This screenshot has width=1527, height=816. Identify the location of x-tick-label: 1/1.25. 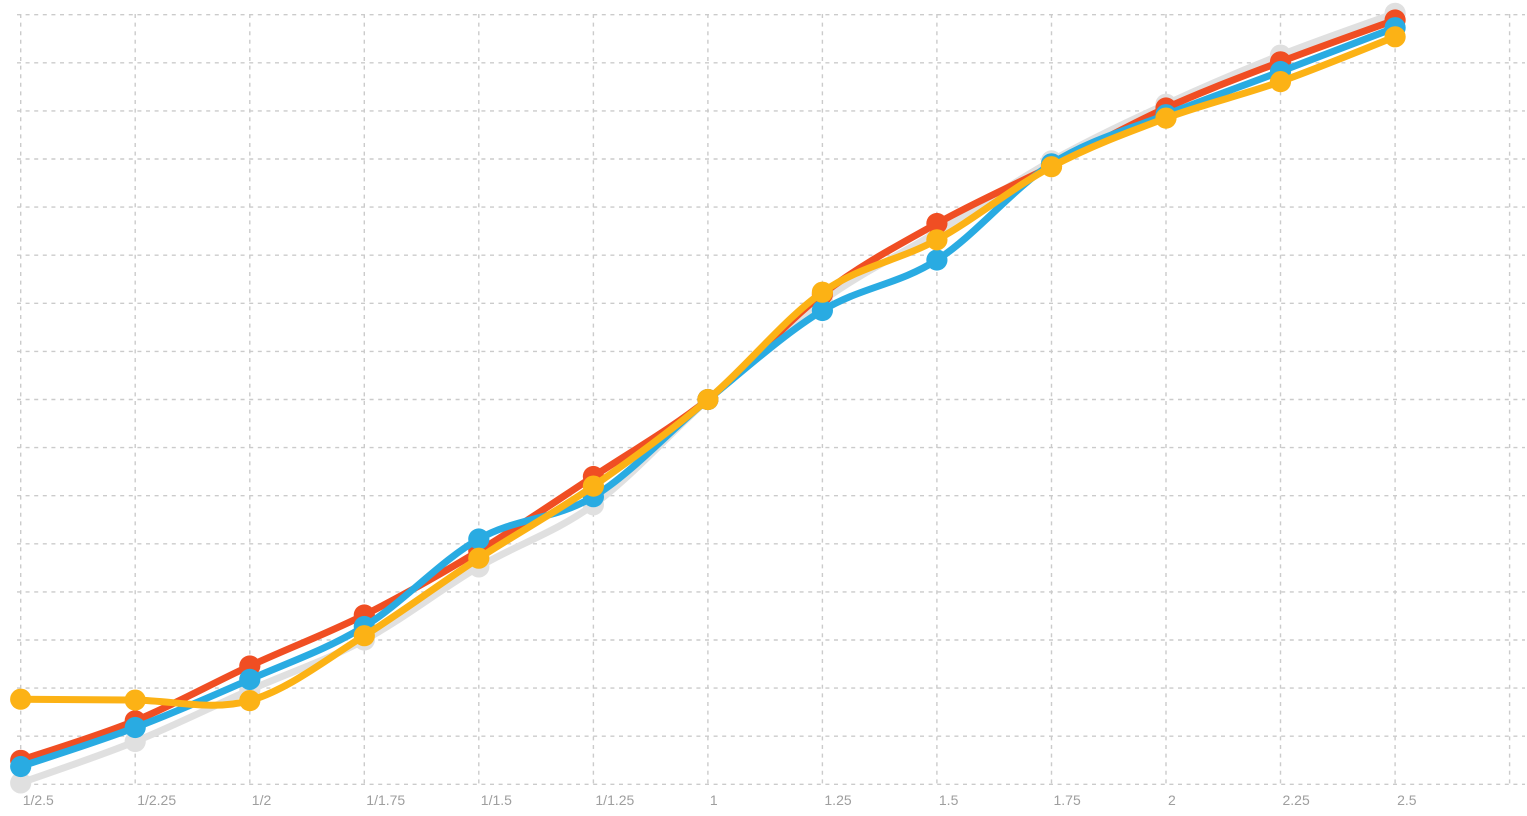
(614, 800).